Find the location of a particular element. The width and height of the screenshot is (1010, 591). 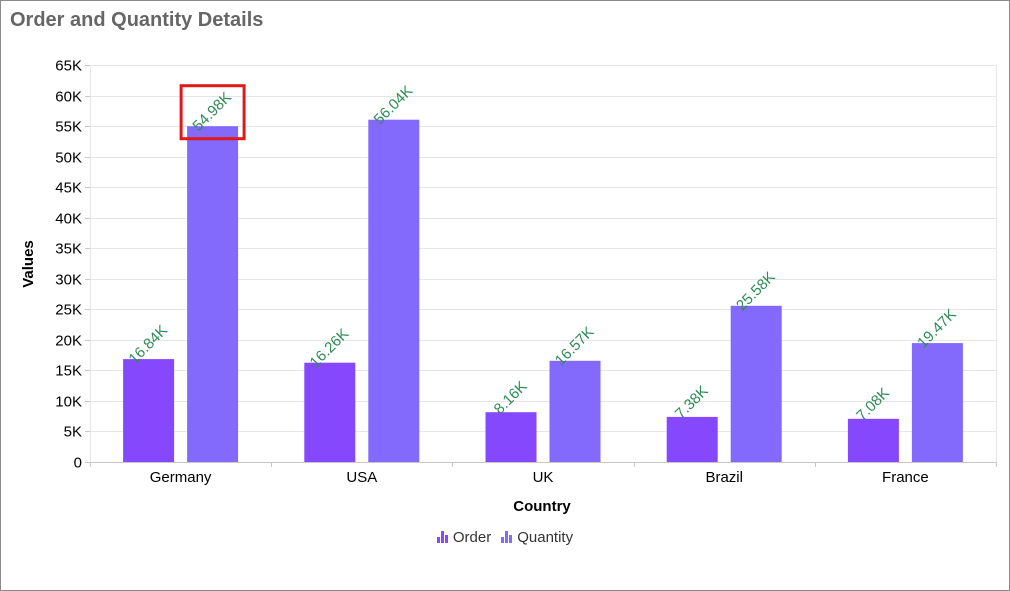

legend-quantity-swatch-c is located at coordinates (511, 539).